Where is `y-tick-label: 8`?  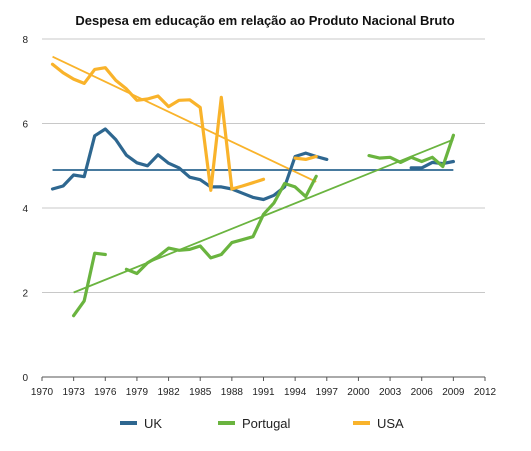
y-tick-label: 8 is located at coordinates (25, 40).